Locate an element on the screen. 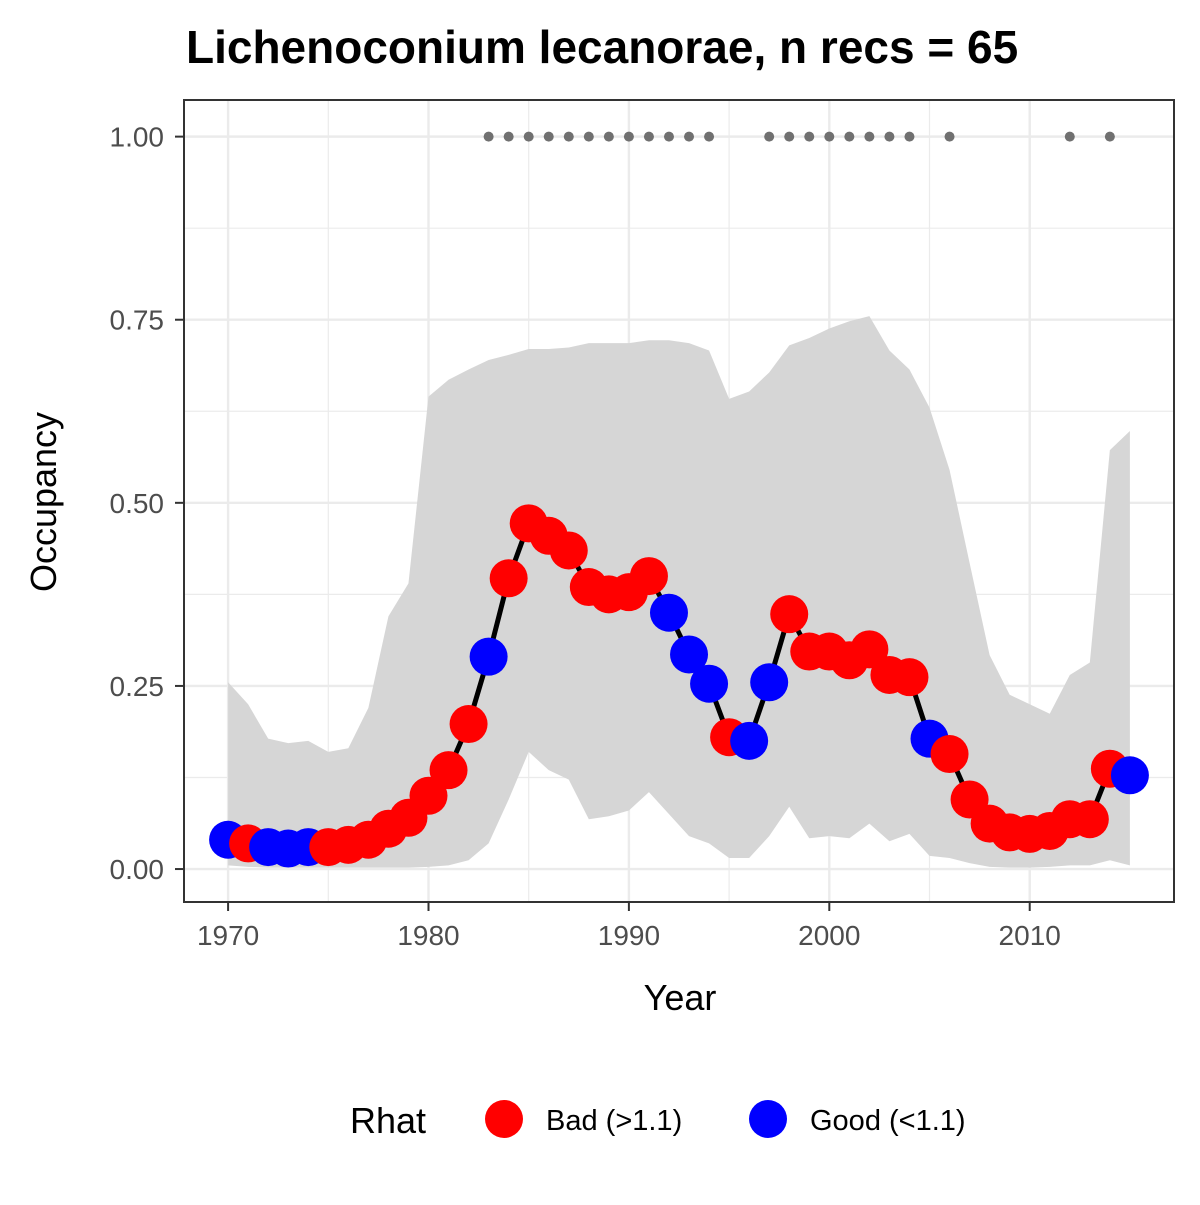  legend-label-good: Good (<1.1) is located at coordinates (888, 1121).